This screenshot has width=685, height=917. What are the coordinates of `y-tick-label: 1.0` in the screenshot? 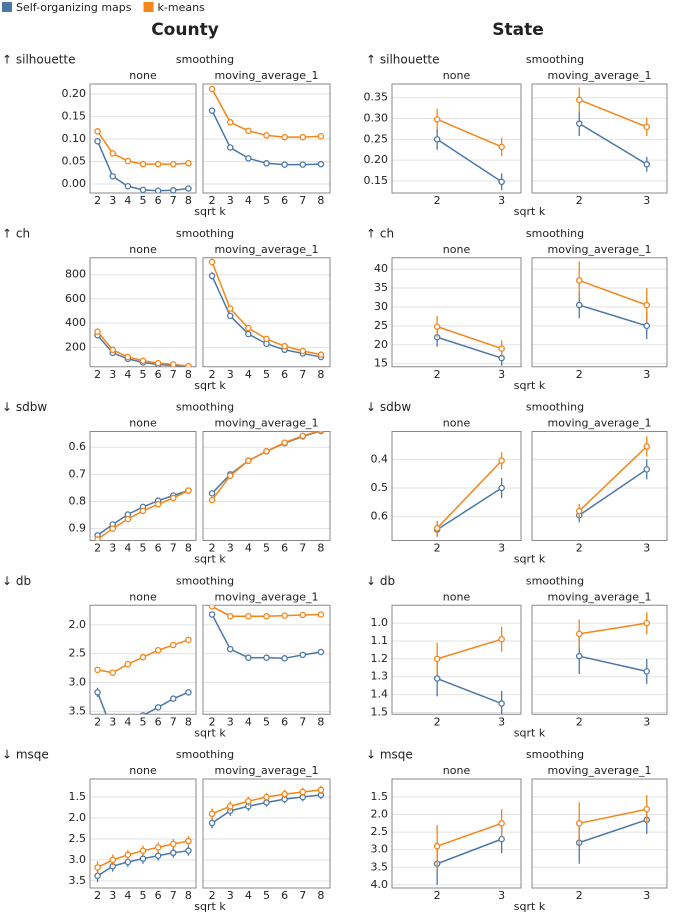 It's located at (380, 622).